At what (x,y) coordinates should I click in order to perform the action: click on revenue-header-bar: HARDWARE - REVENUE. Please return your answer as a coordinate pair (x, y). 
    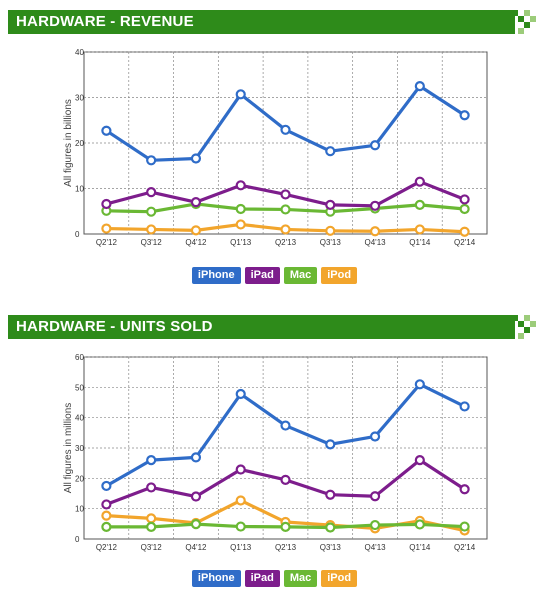
    Looking at the image, I should click on (261, 22).